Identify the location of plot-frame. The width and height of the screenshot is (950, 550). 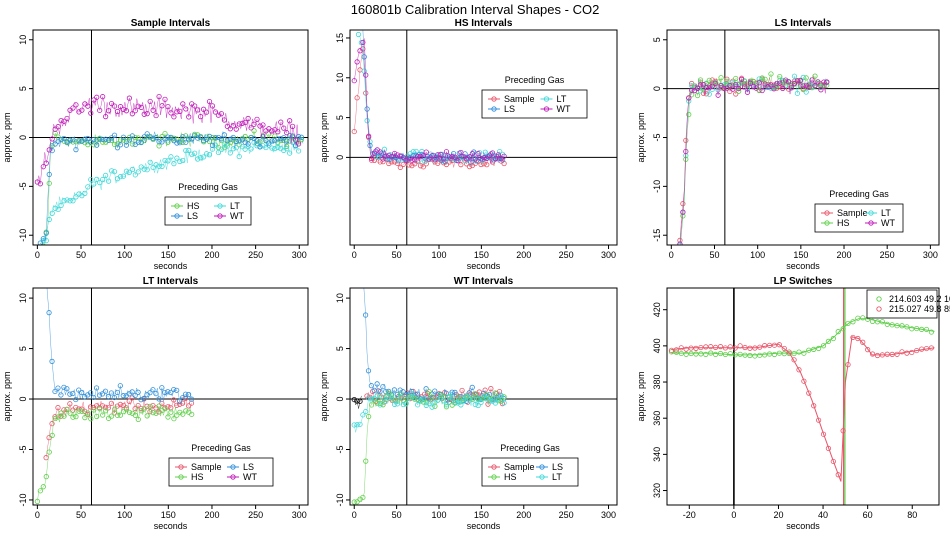
(483, 396).